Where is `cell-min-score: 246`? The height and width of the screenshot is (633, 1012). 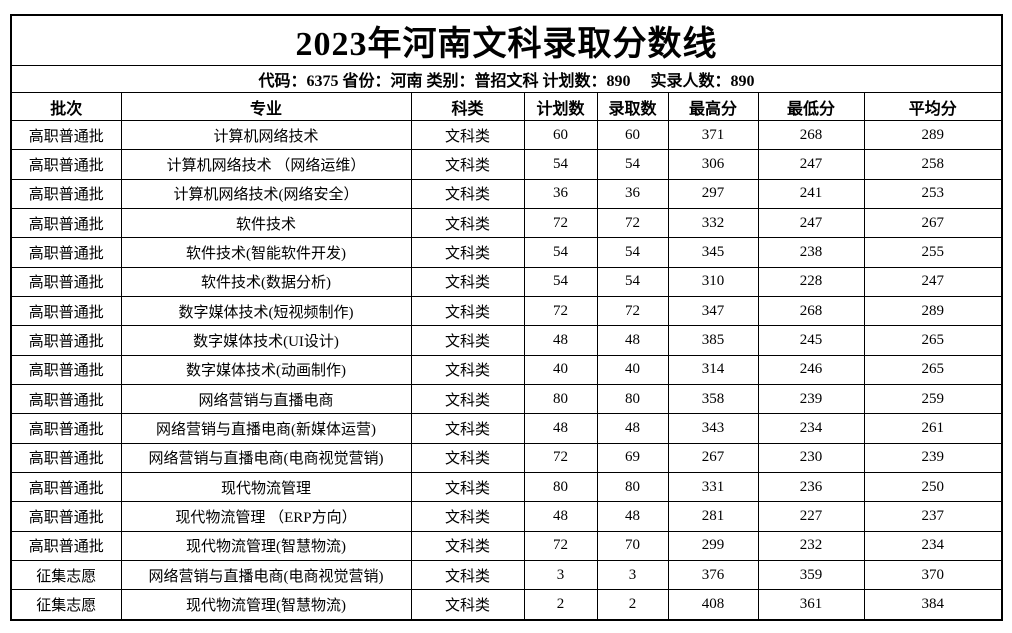 cell-min-score: 246 is located at coordinates (811, 369).